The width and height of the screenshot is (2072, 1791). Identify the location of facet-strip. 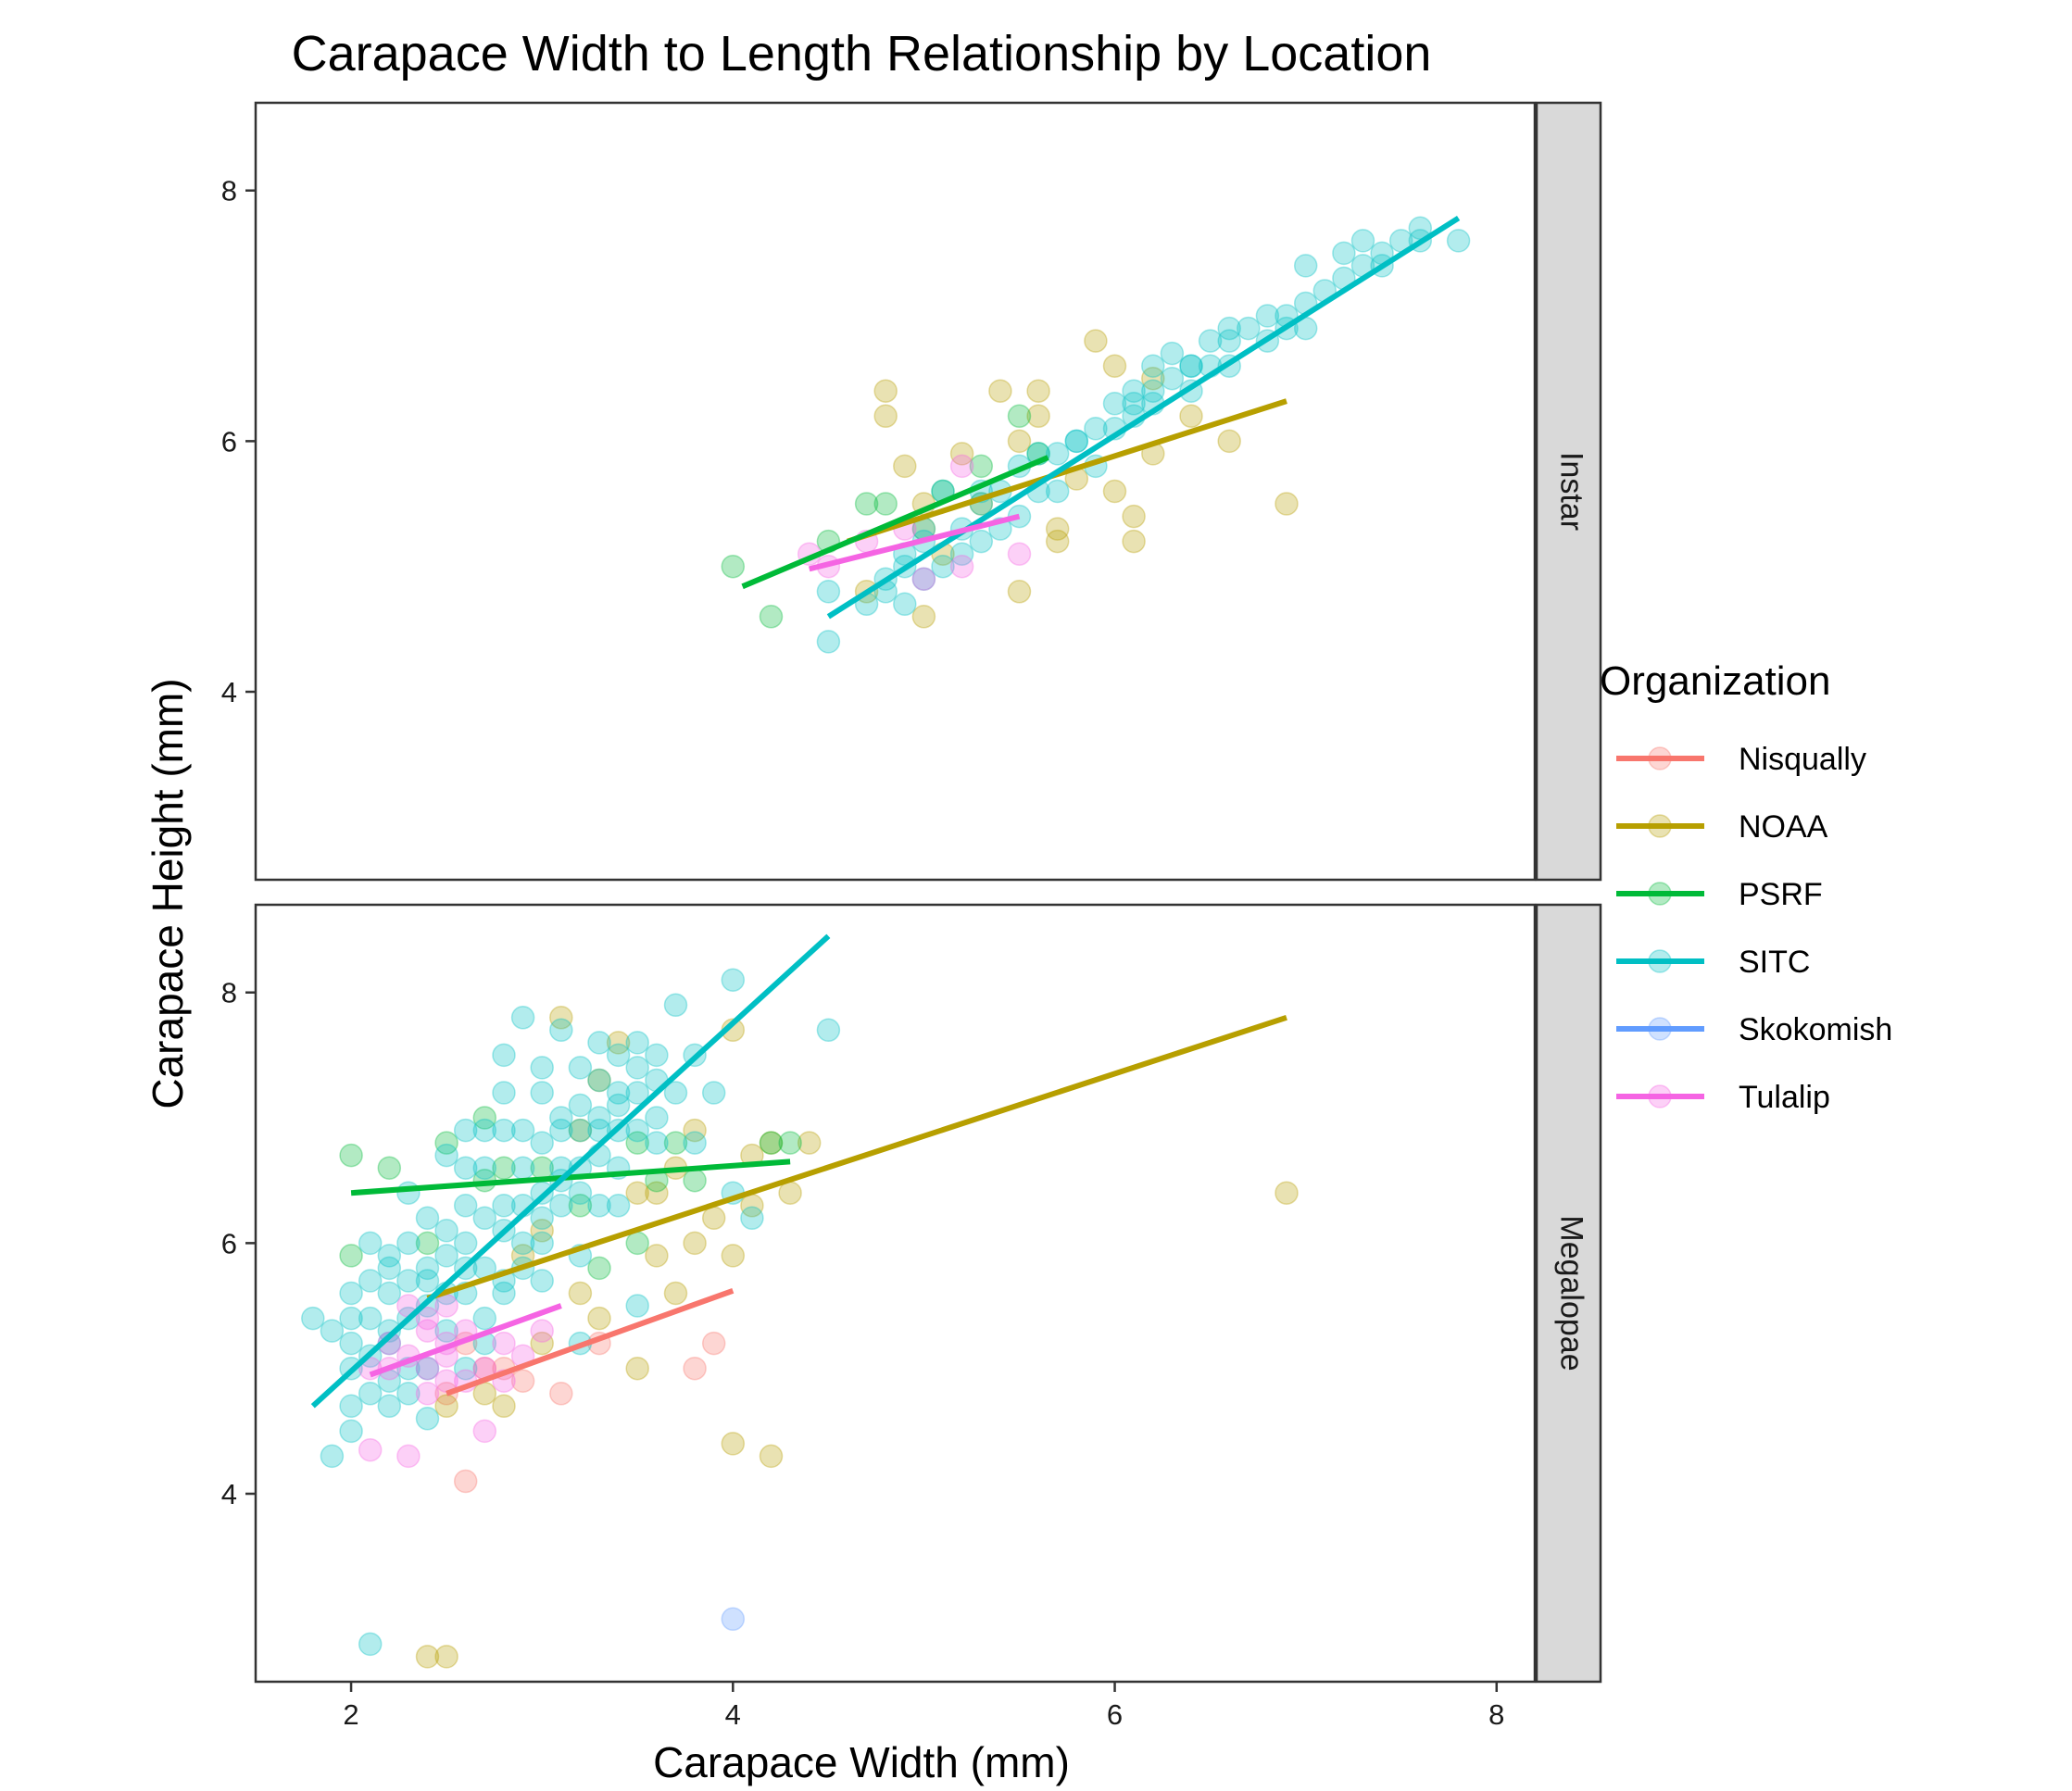
(1568, 1293).